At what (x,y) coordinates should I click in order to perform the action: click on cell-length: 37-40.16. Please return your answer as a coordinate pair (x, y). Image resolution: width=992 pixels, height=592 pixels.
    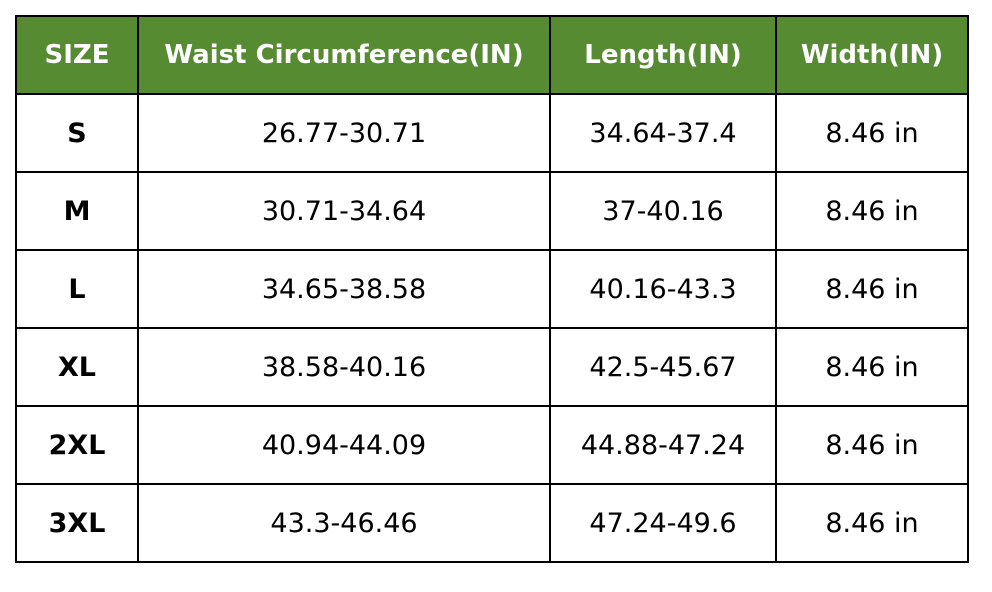
    Looking at the image, I should click on (663, 211).